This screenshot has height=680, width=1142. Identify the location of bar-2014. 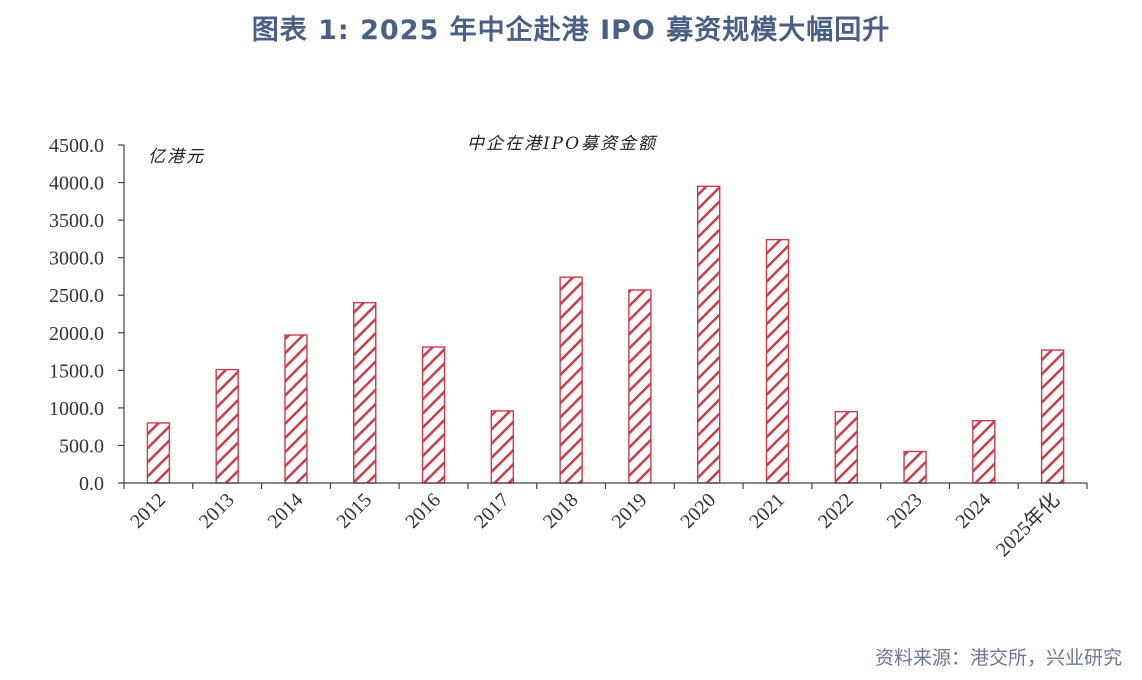
(296, 409).